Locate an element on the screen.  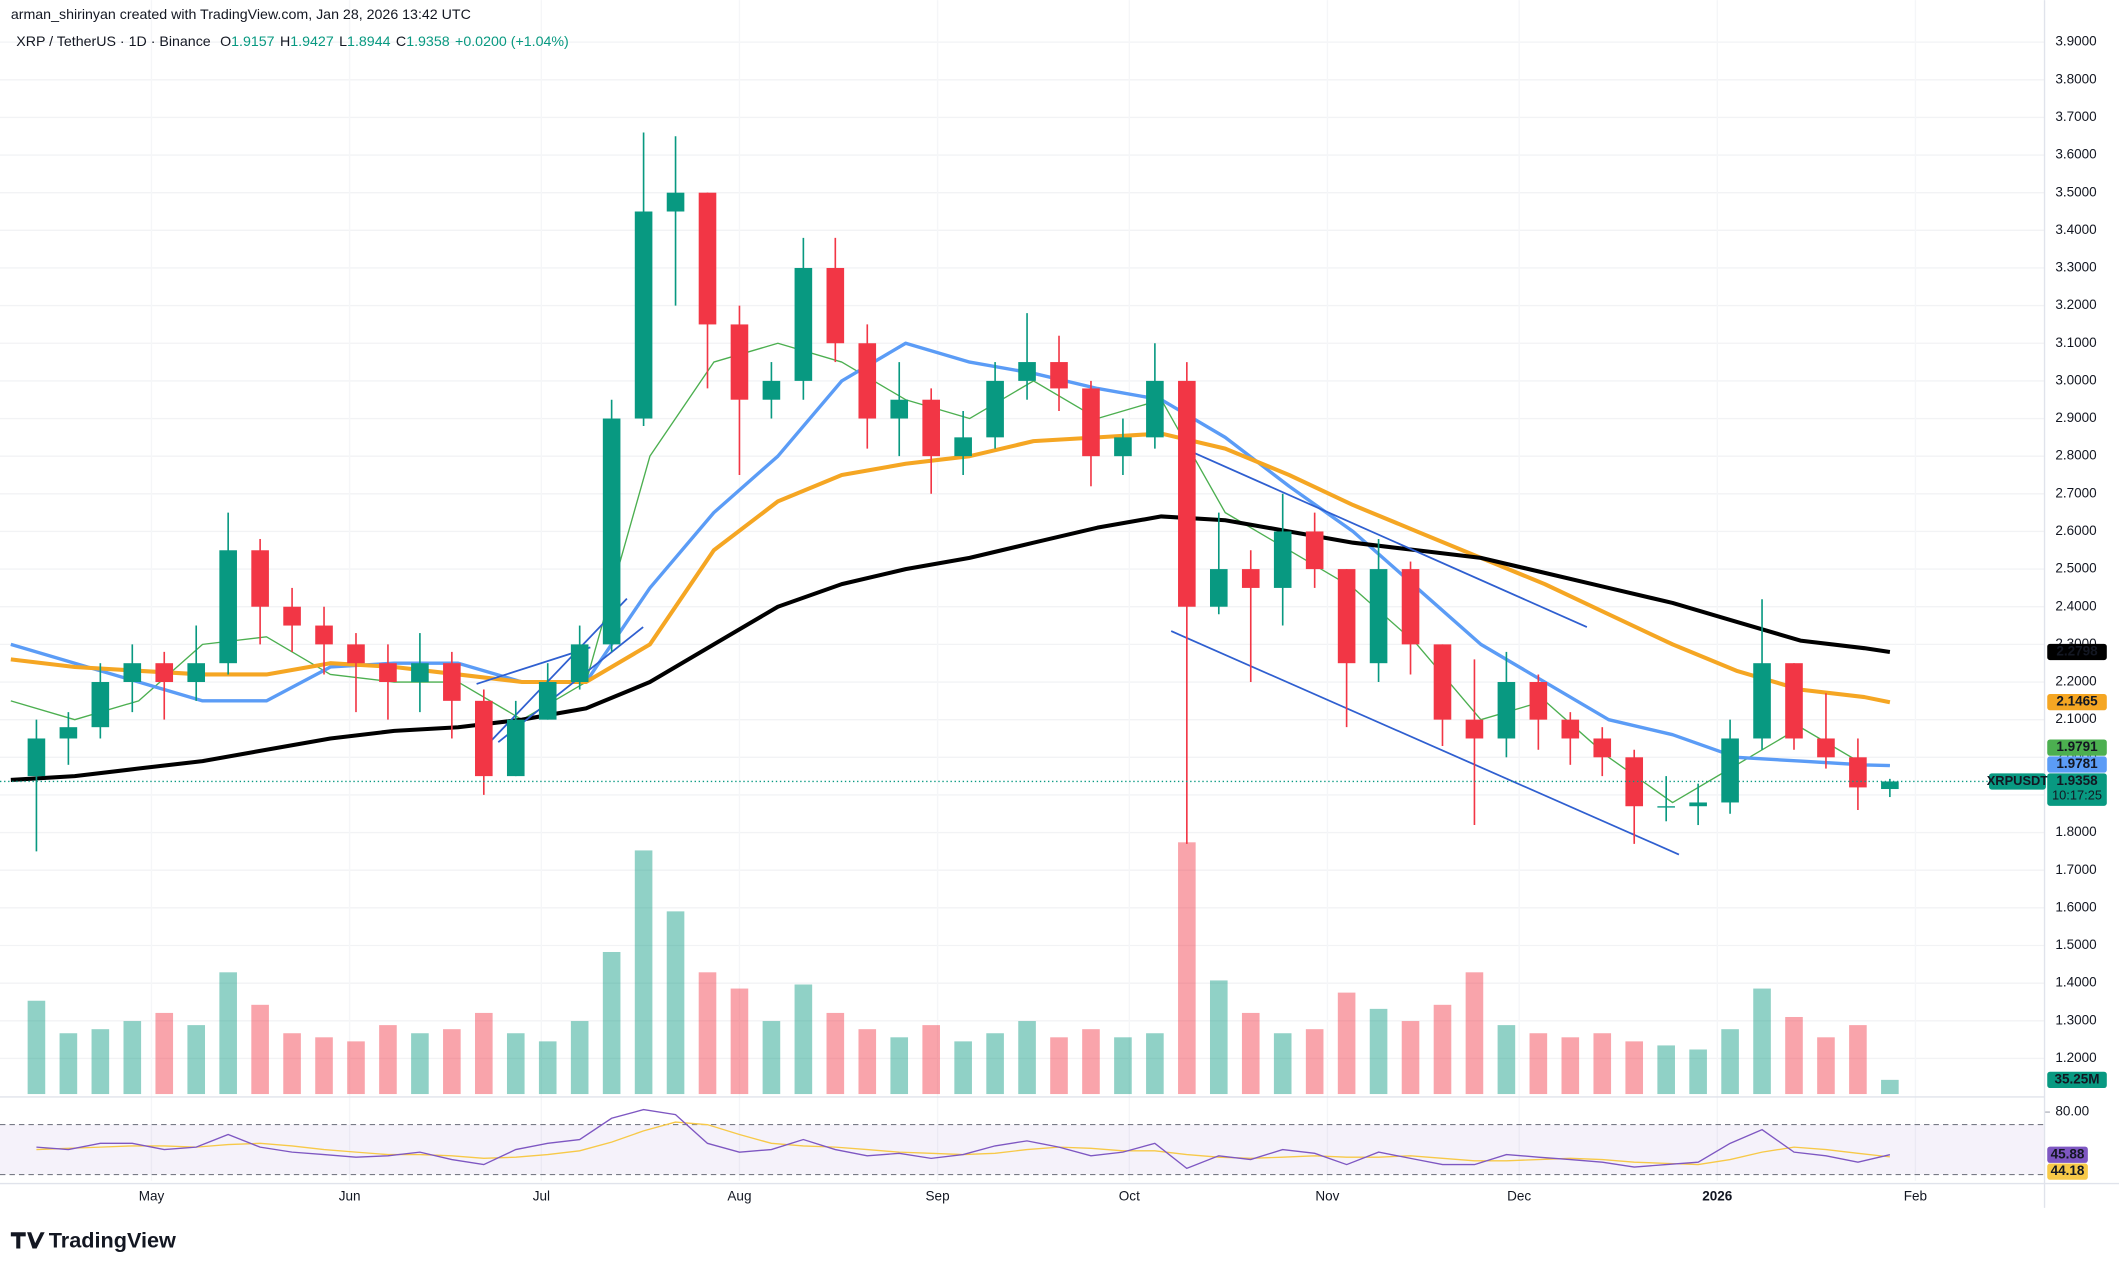
y-tick-label: 2.9000 is located at coordinates (2075, 417).